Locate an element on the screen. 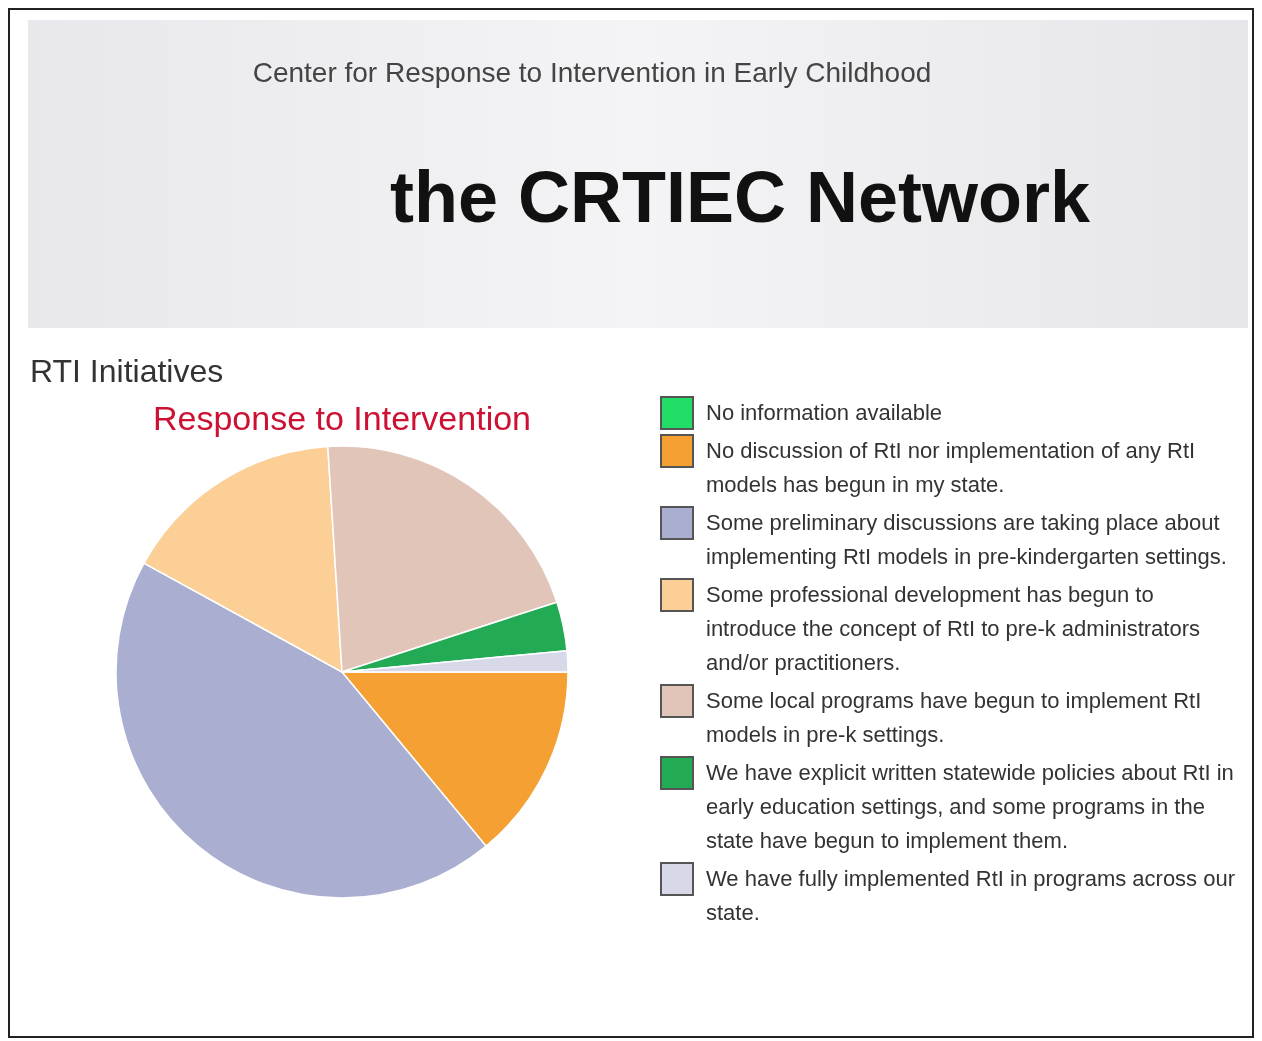 The image size is (1262, 1041). legend-label: Some professional development has begun to introduce the concept of RtI to pre-k administrators and/or practitioners. is located at coordinates (953, 629).